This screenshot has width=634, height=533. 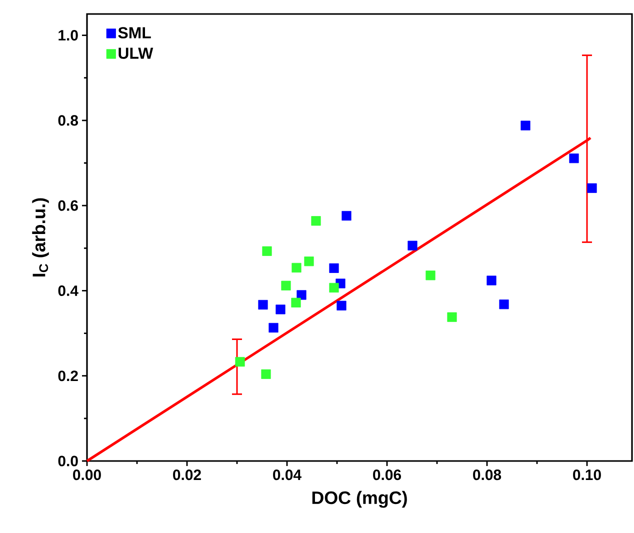 I want to click on x-tick-label: 0.10, so click(x=587, y=475).